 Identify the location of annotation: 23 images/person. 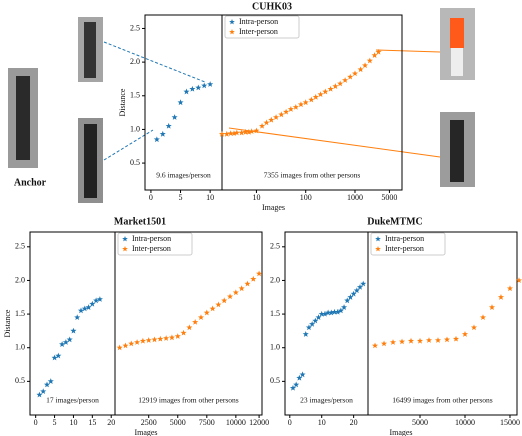
(326, 400).